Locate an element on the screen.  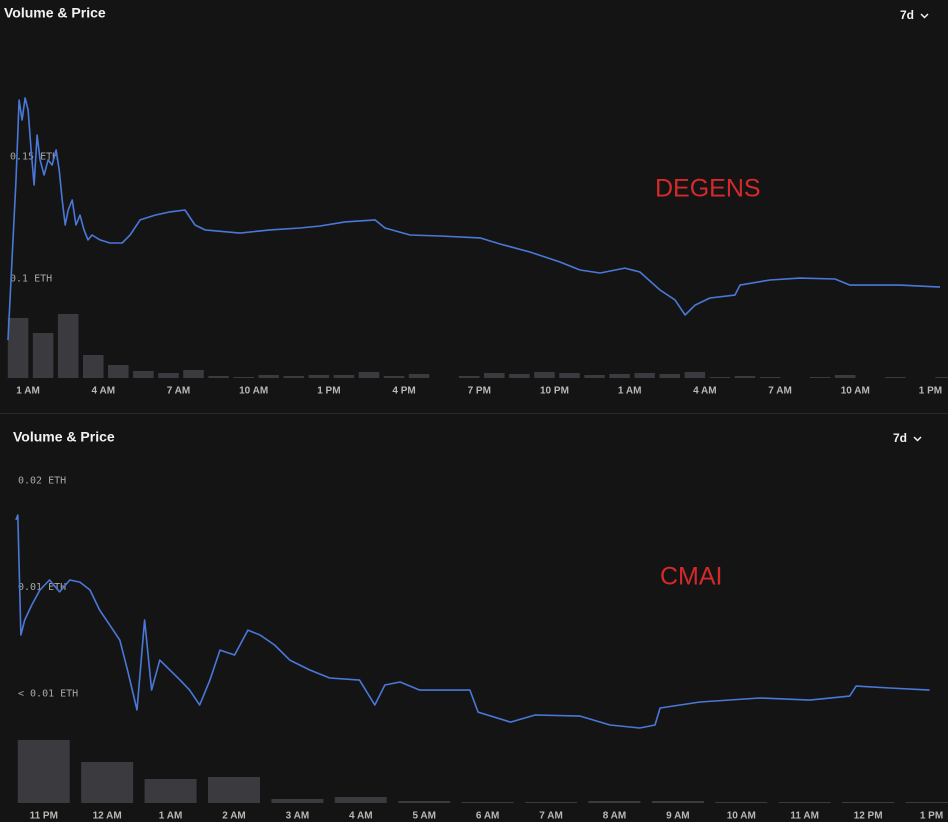
x-tick-label: 8 AM is located at coordinates (615, 816).